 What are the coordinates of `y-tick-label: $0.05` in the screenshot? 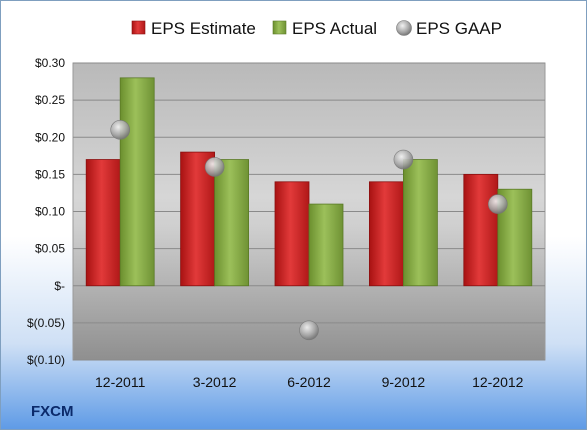 It's located at (50, 249).